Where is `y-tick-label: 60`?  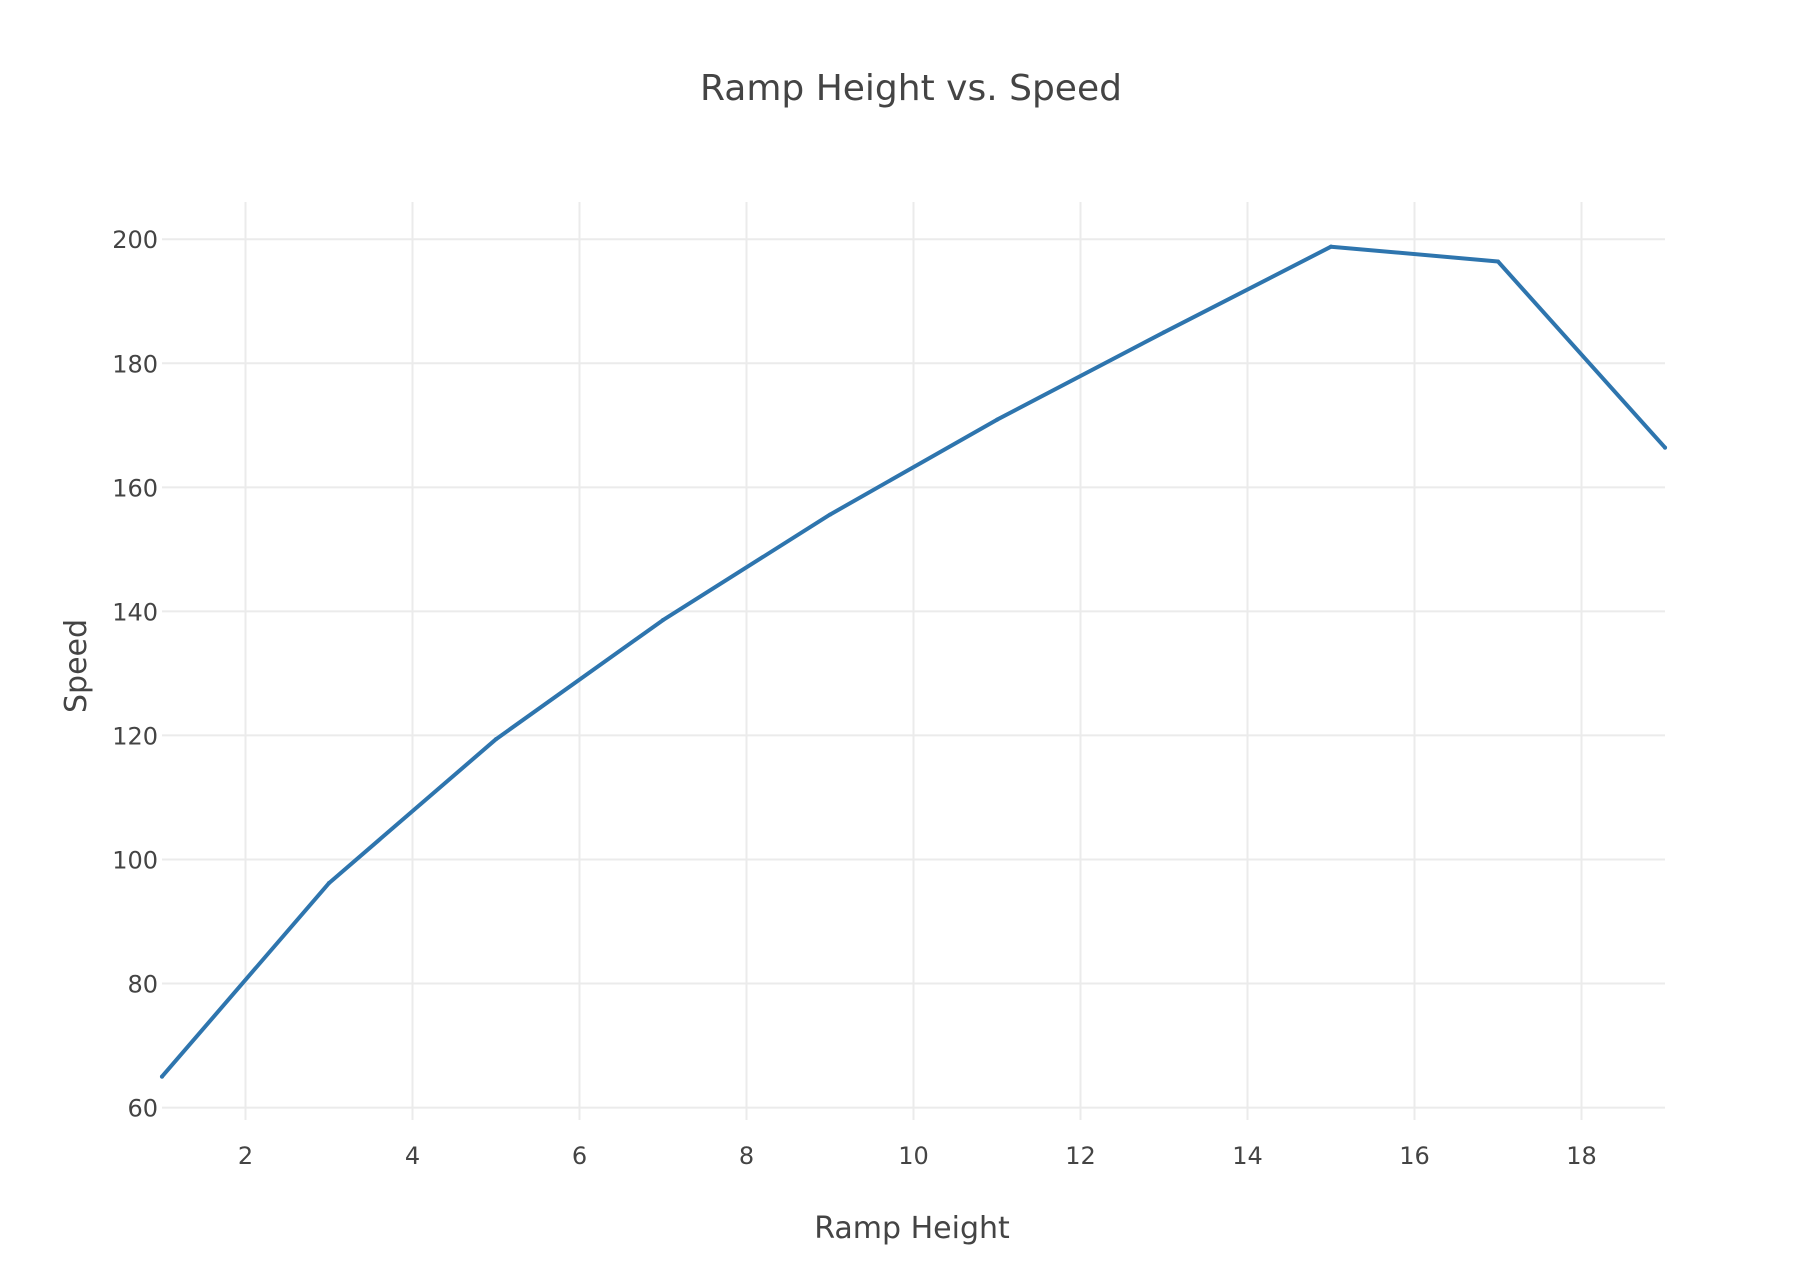 y-tick-label: 60 is located at coordinates (142, 1109).